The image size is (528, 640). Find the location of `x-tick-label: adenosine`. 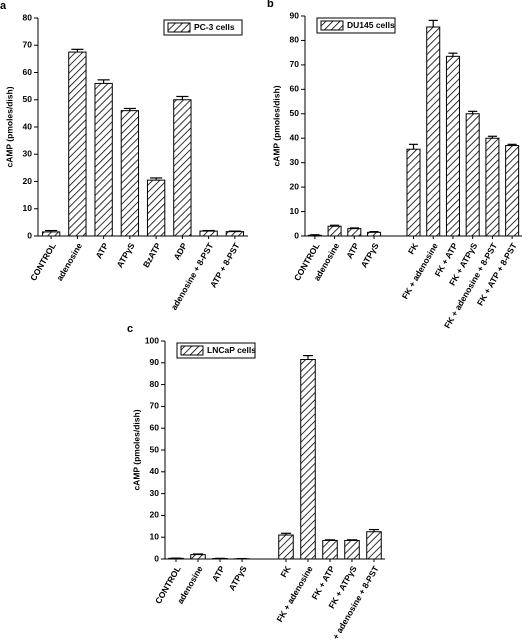

x-tick-label: adenosine is located at coordinates (69, 262).